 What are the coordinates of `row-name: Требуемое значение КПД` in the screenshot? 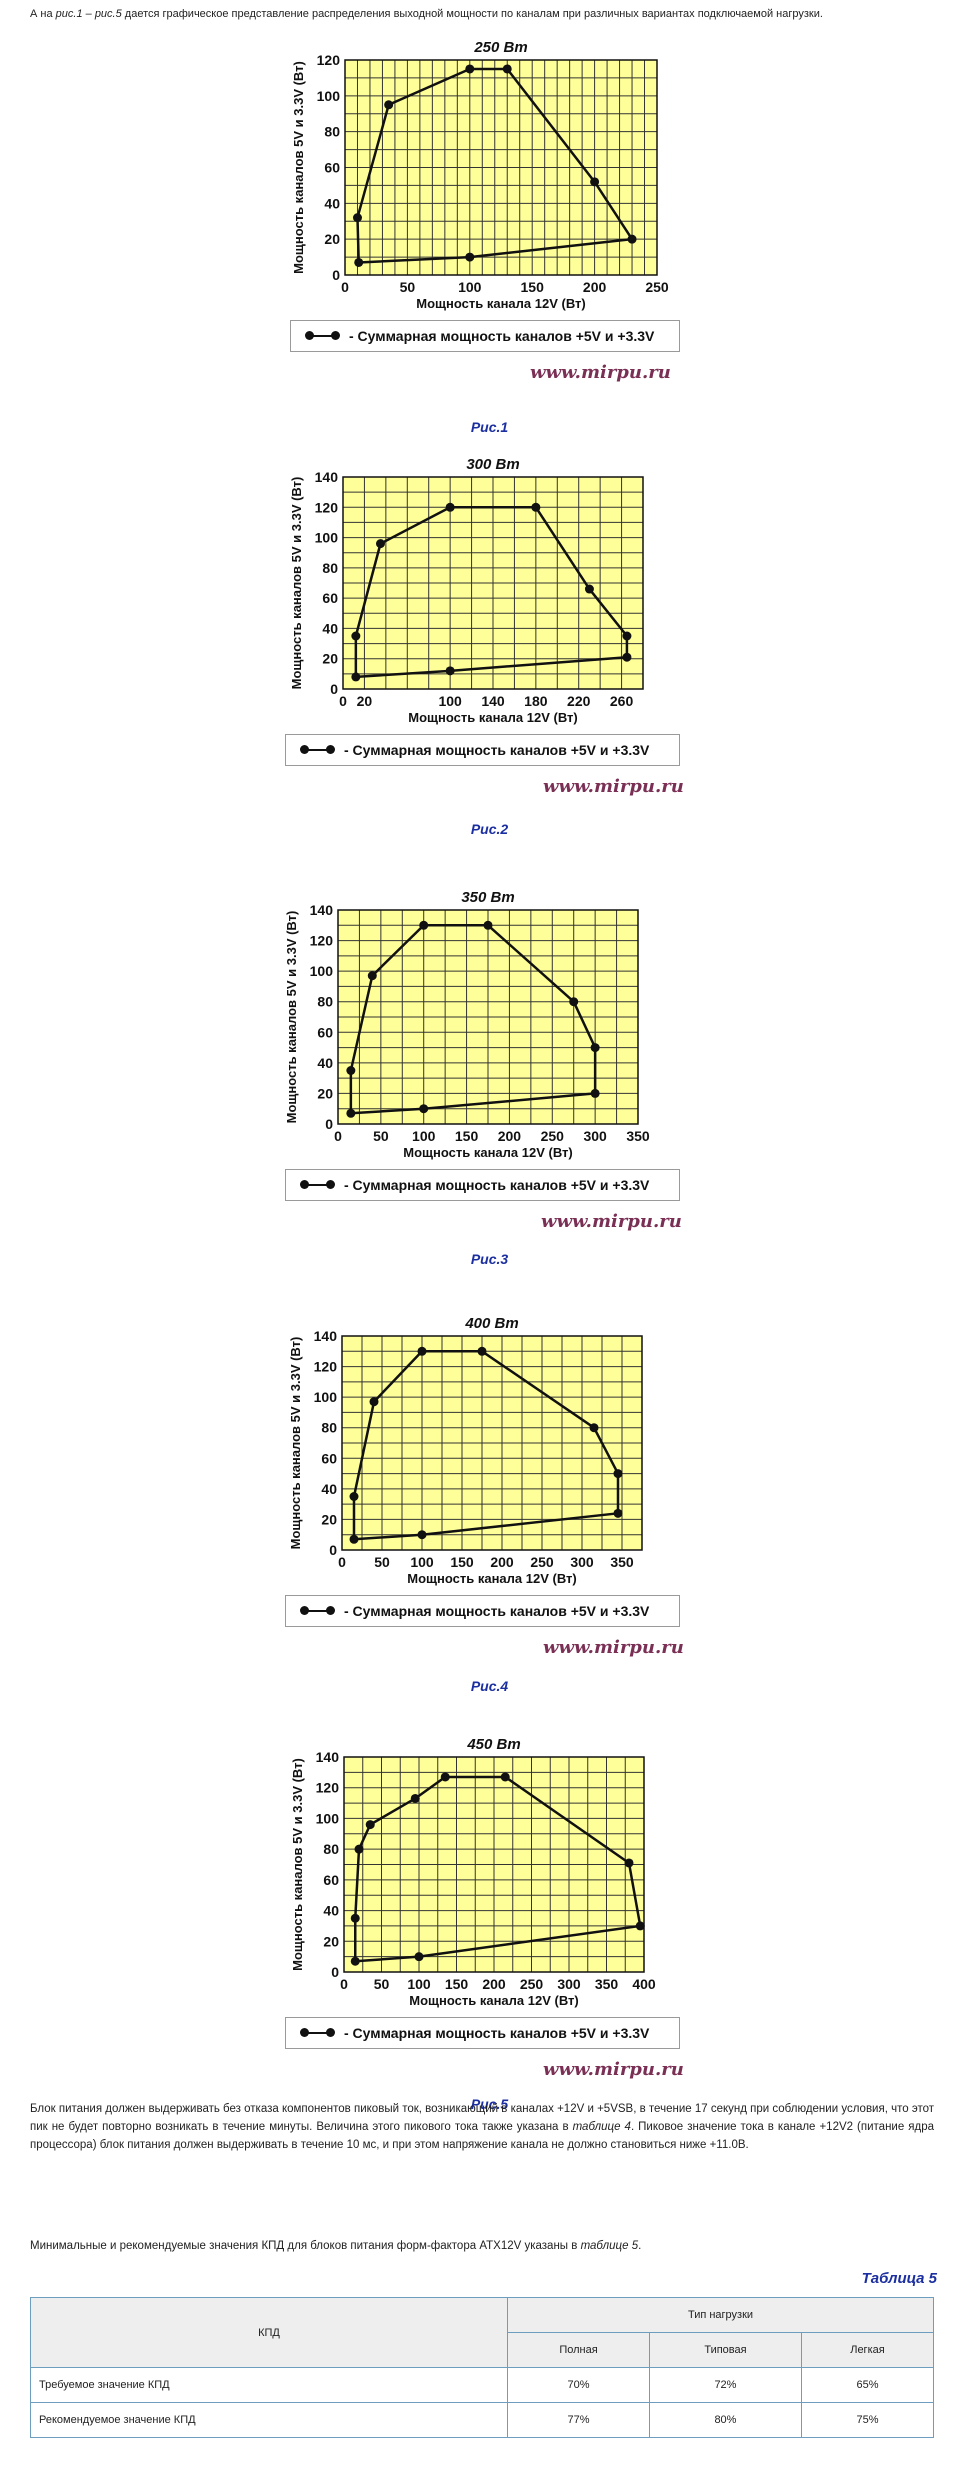 It's located at (269, 2385).